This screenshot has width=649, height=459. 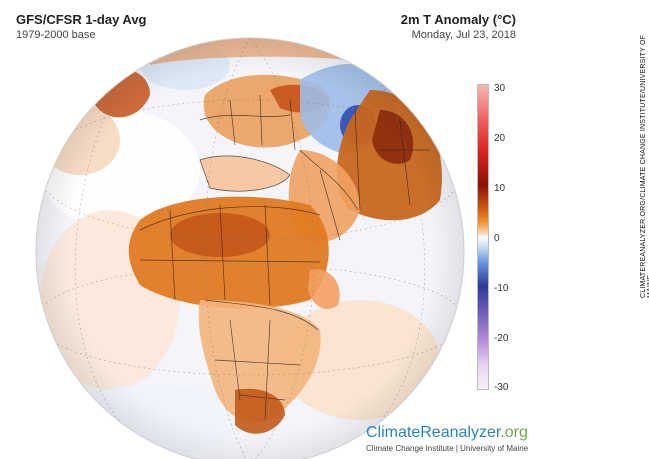 I want to click on logo-main-text: ClimateReanalyzer, so click(x=433, y=432).